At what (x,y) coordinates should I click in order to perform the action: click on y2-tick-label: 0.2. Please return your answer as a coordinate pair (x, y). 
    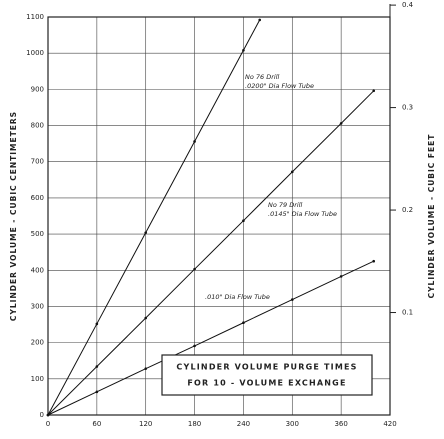
    Looking at the image, I should click on (407, 210).